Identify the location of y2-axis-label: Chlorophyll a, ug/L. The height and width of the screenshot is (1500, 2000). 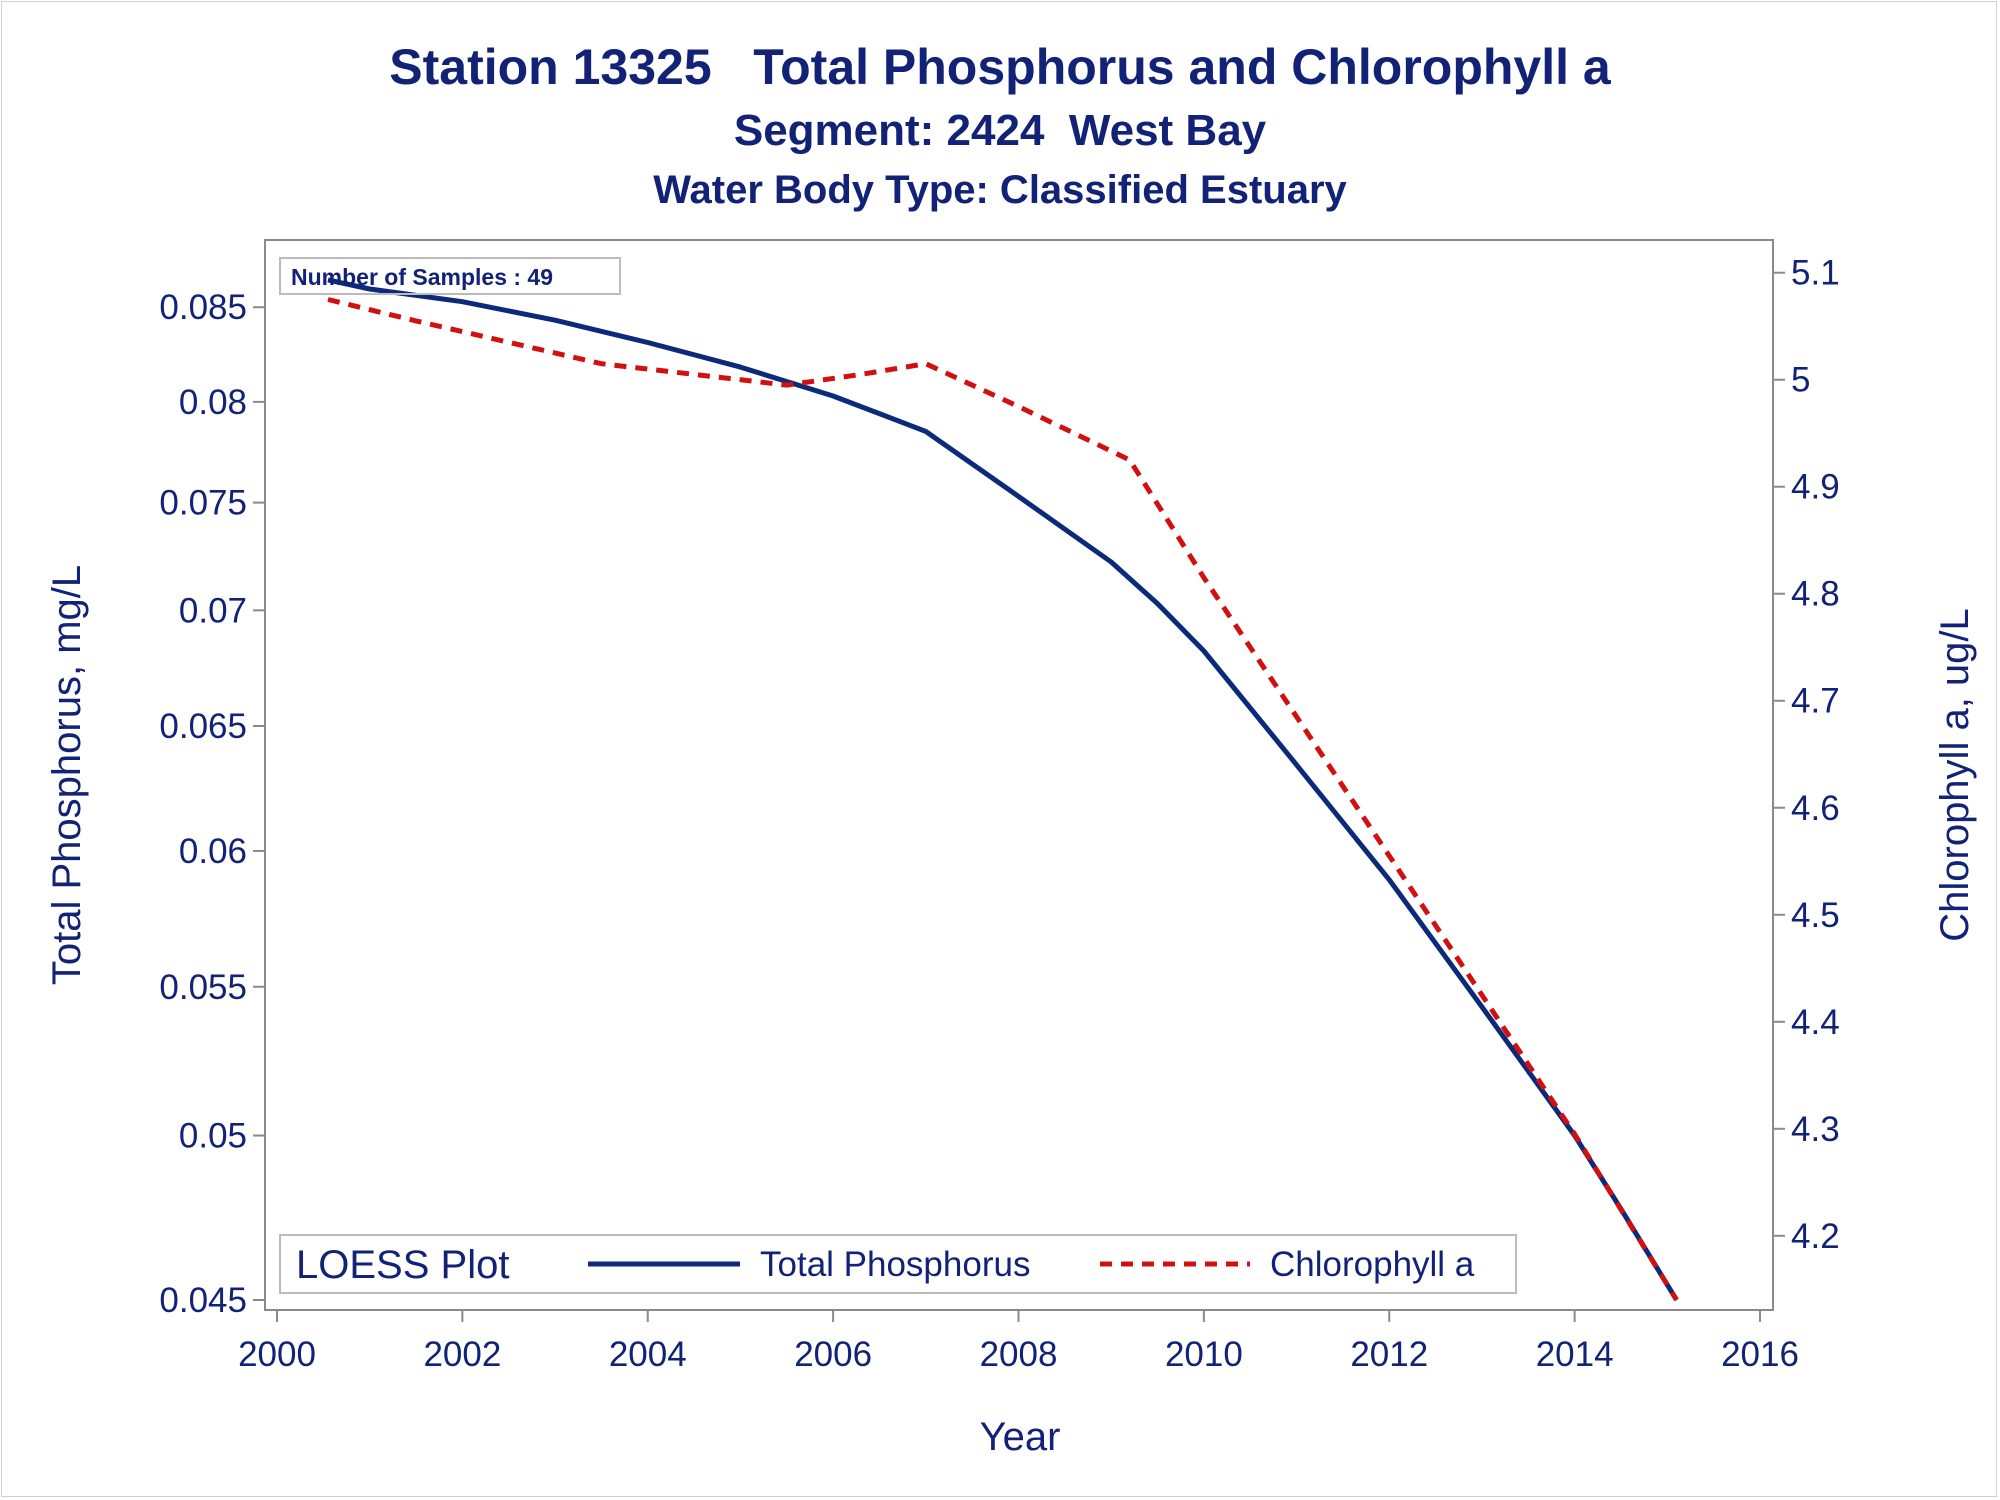
(1955, 775).